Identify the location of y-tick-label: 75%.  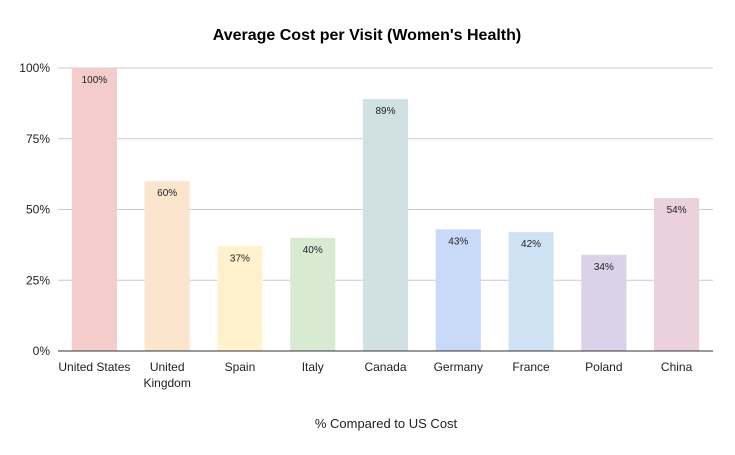
(38, 139).